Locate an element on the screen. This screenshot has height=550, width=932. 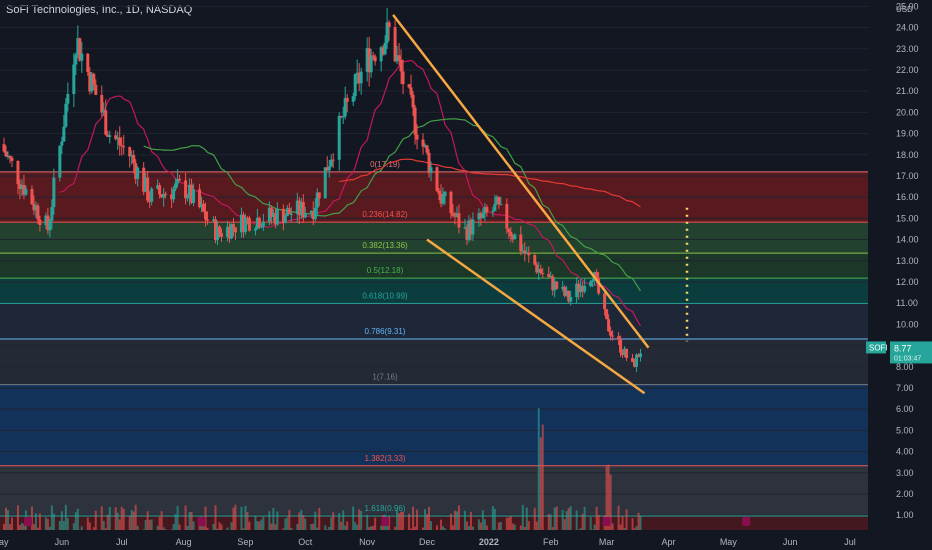
time-tick-label: Nov is located at coordinates (367, 542).